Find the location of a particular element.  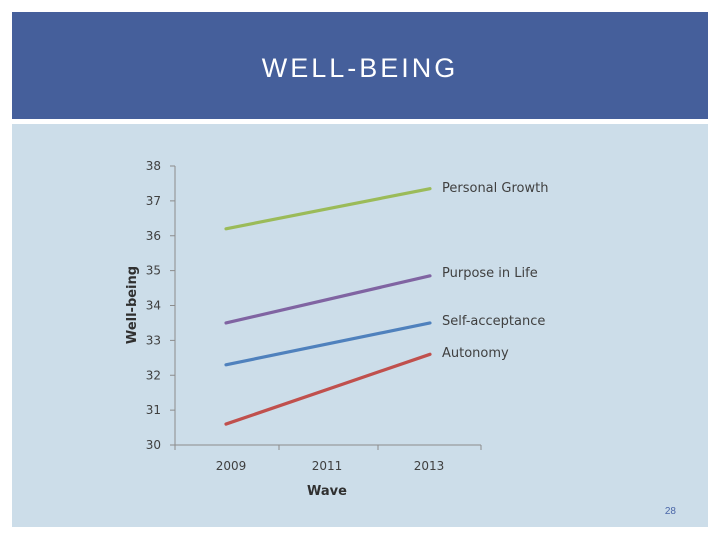

y-tick-label: 38 is located at coordinates (153, 166).